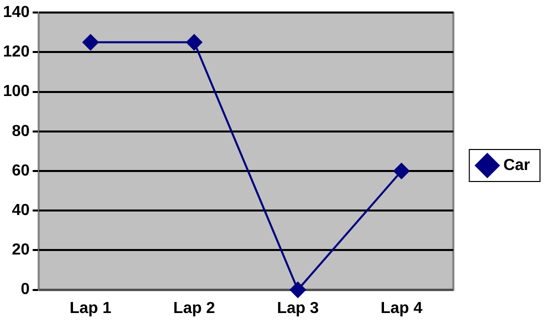 Image resolution: width=548 pixels, height=325 pixels. Describe the element at coordinates (16, 13) in the screenshot. I see `y-tick-label: 140` at that location.